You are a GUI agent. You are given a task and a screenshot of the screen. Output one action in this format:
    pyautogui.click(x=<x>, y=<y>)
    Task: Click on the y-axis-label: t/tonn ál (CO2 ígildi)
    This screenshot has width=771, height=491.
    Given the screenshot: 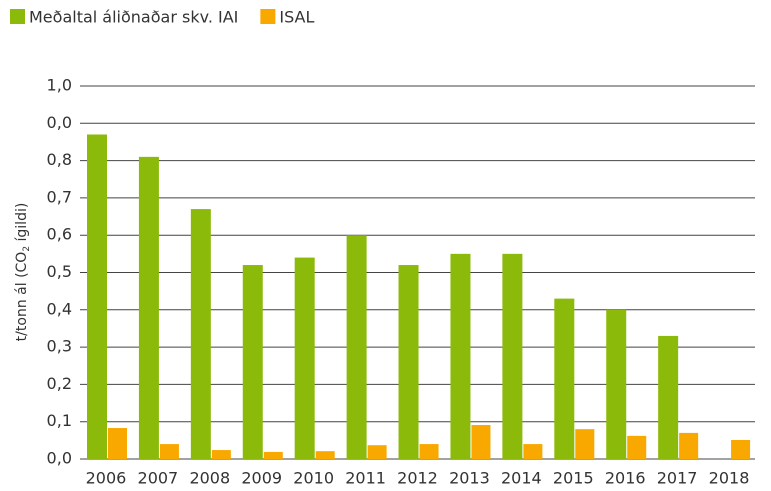 What is the action you would take?
    pyautogui.click(x=23, y=272)
    